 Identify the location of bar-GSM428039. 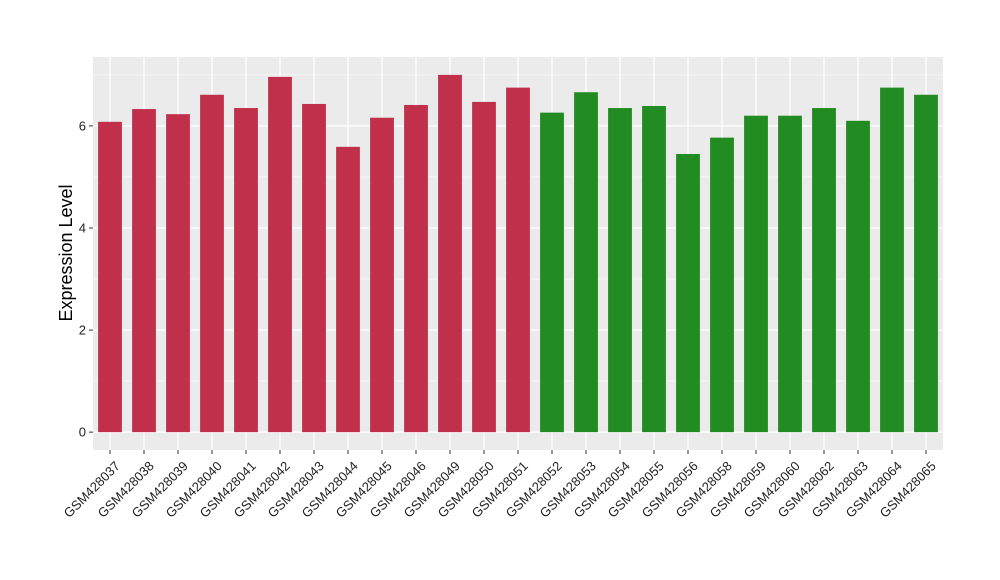
(178, 273).